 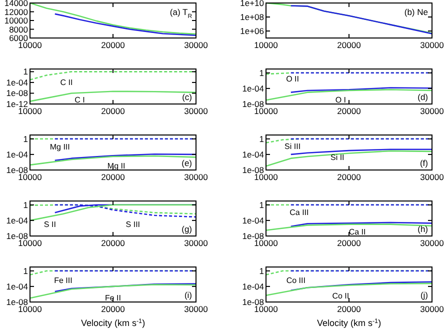 What do you see at coordinates (17, 104) in the screenshot?
I see `y-tick-label: 1e-12` at bounding box center [17, 104].